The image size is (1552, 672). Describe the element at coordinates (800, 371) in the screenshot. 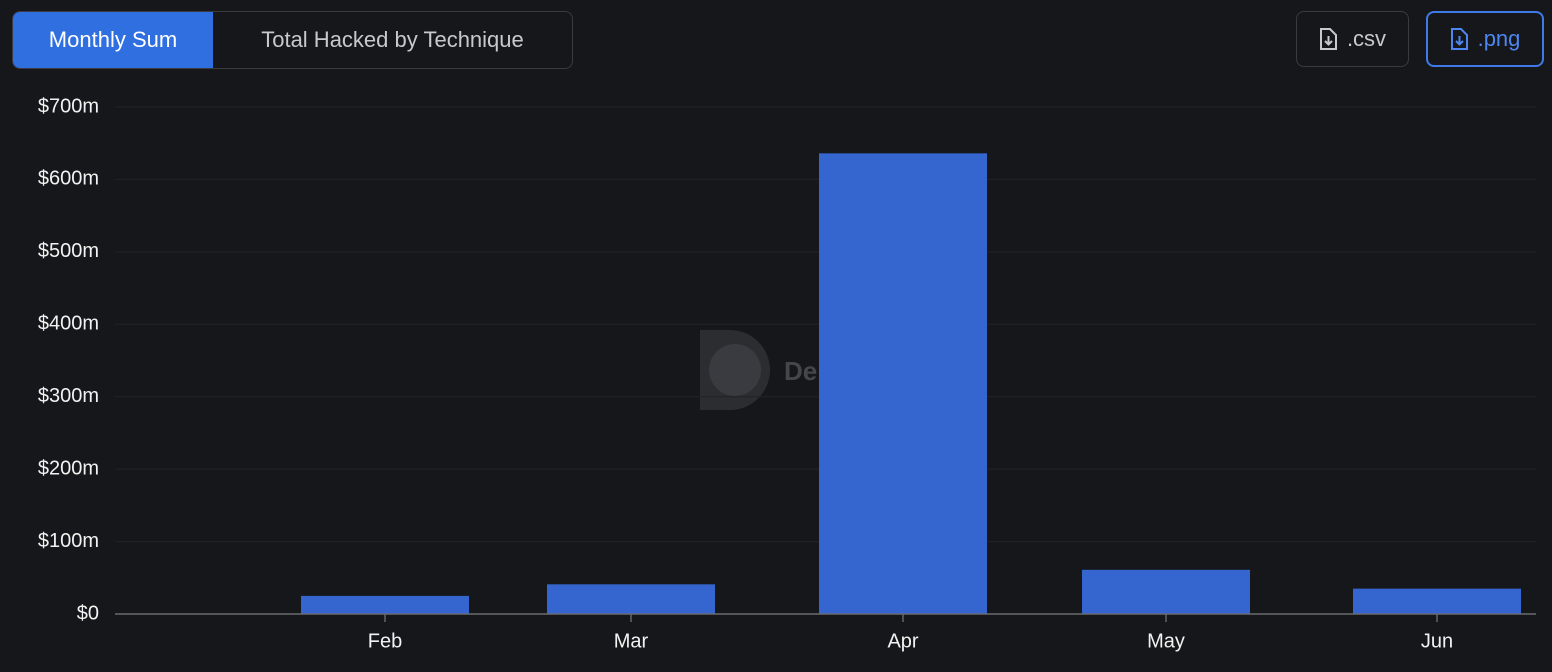

I see `watermark: De` at that location.